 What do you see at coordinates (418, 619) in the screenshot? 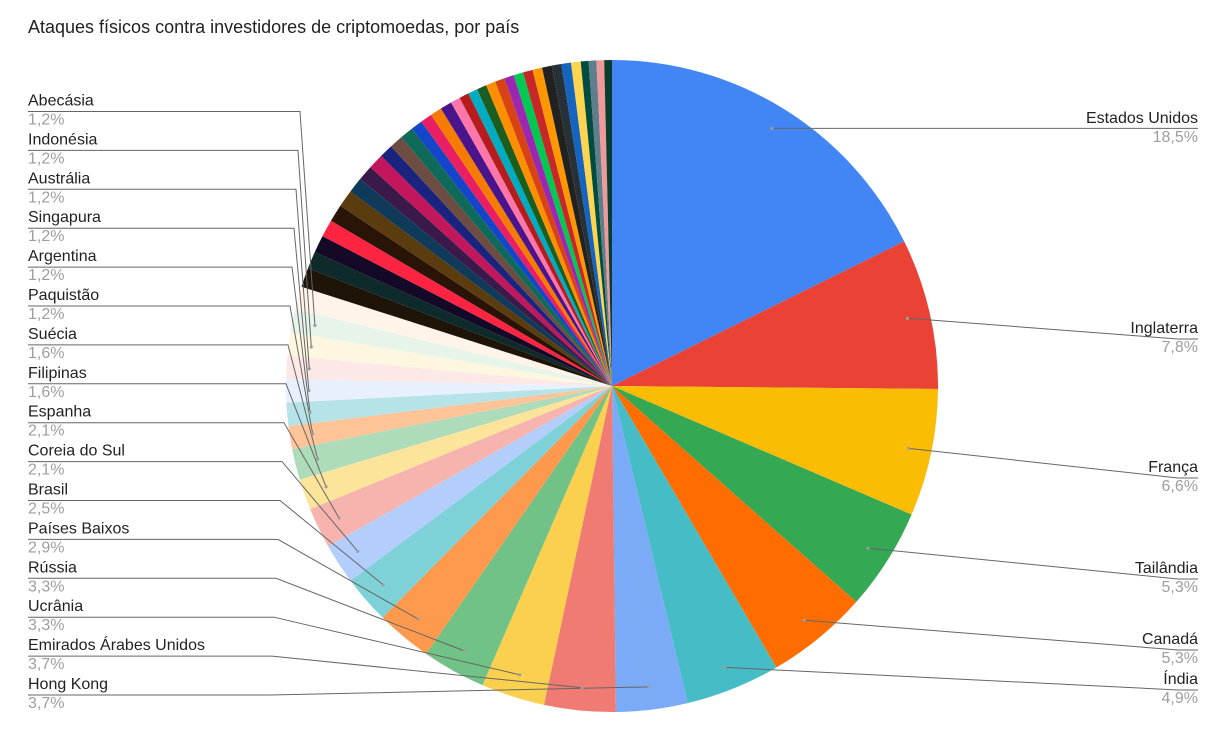
I see `leader-dot-paises-baixos` at bounding box center [418, 619].